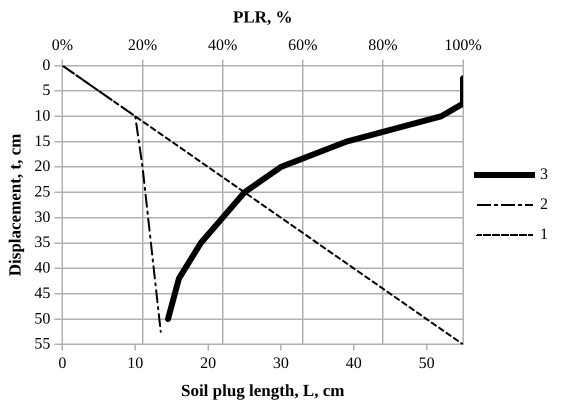  Describe the element at coordinates (42, 243) in the screenshot. I see `y-tick-label: 35` at that location.